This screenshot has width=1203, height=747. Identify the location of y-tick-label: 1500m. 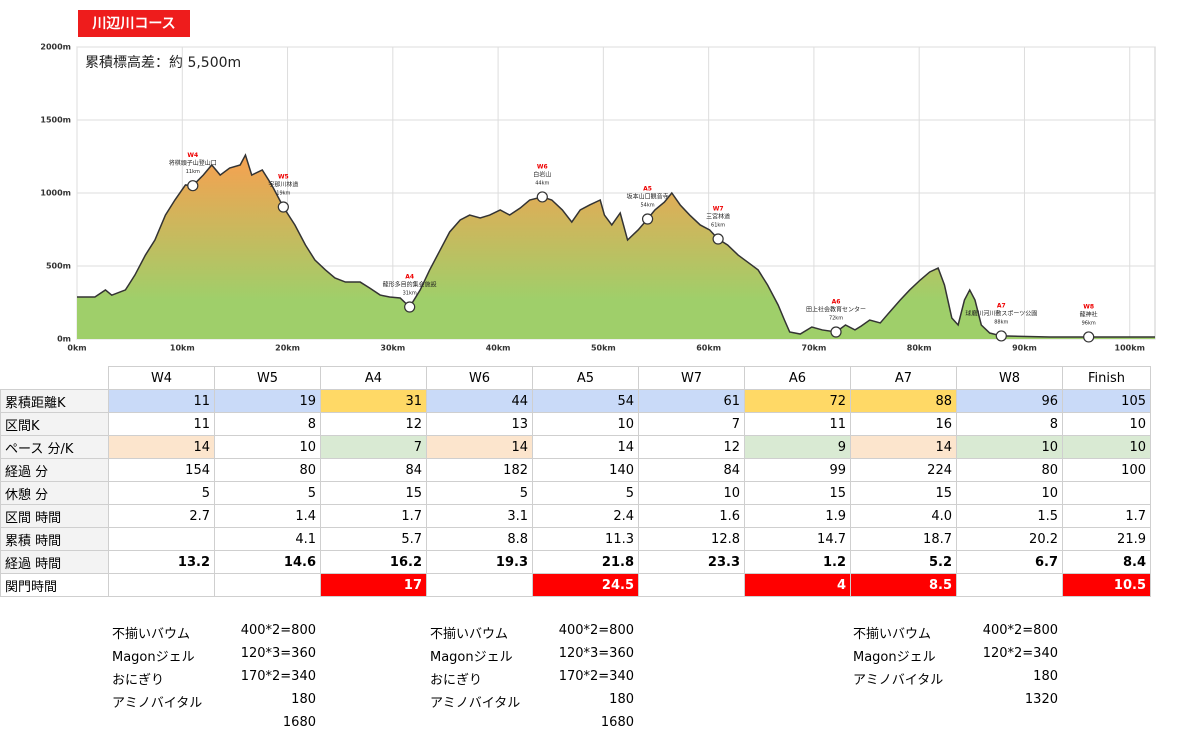
(55, 120).